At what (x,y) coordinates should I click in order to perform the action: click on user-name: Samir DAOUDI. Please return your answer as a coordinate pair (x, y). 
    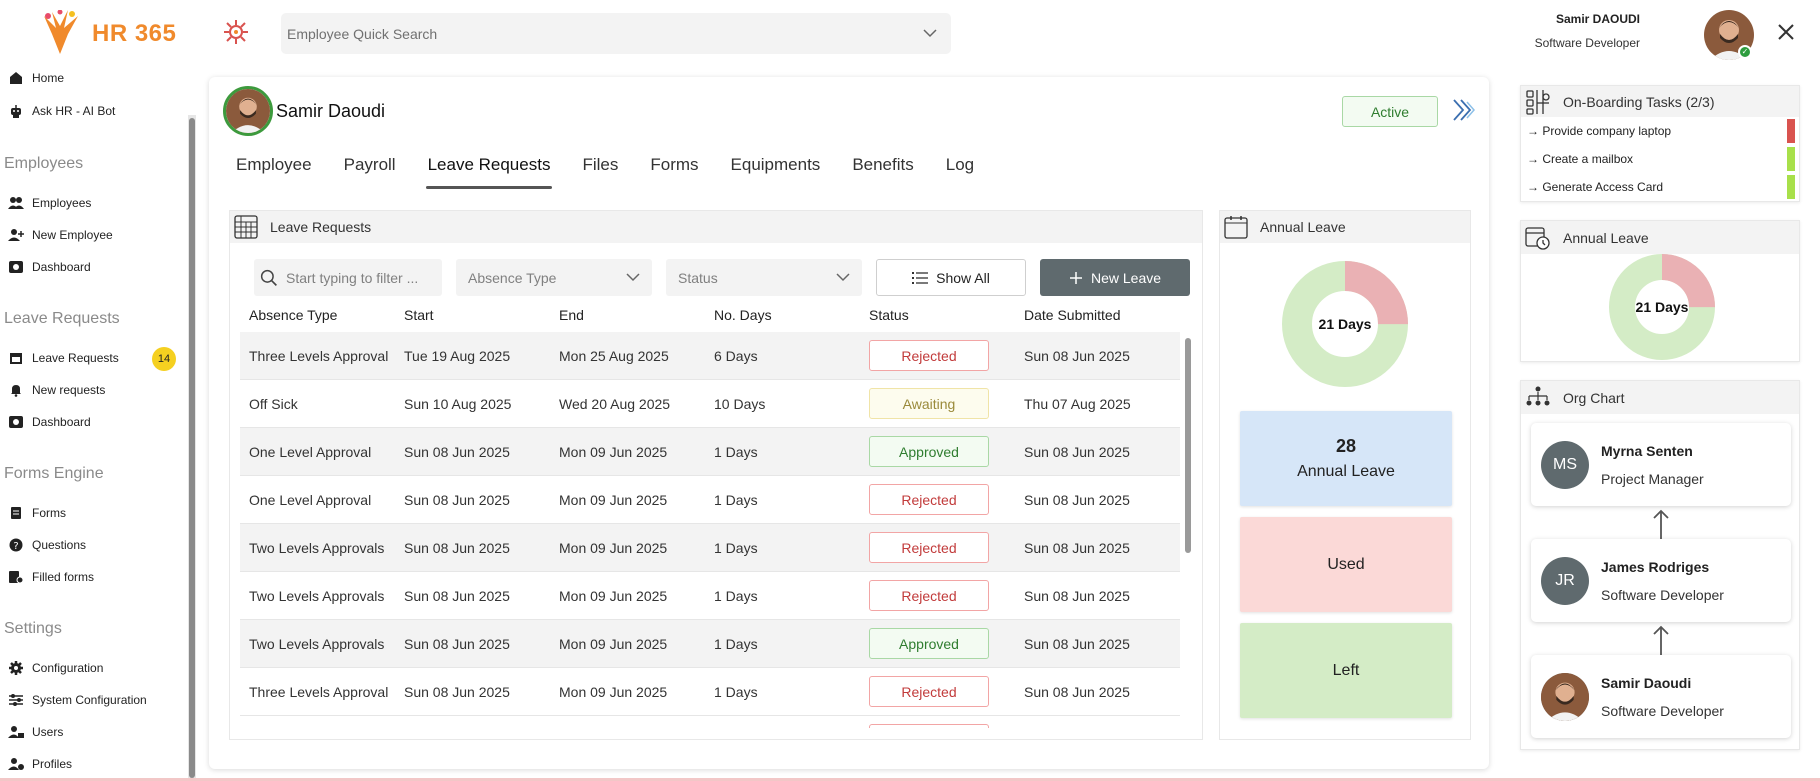
    Looking at the image, I should click on (1597, 19).